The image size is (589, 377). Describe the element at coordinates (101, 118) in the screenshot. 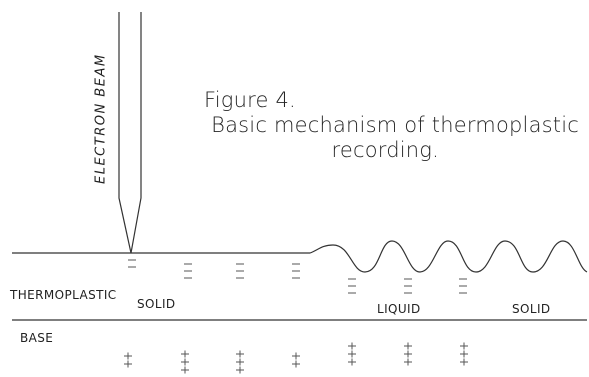

I see `electron-beam-label: ELECTRON BEAM` at that location.